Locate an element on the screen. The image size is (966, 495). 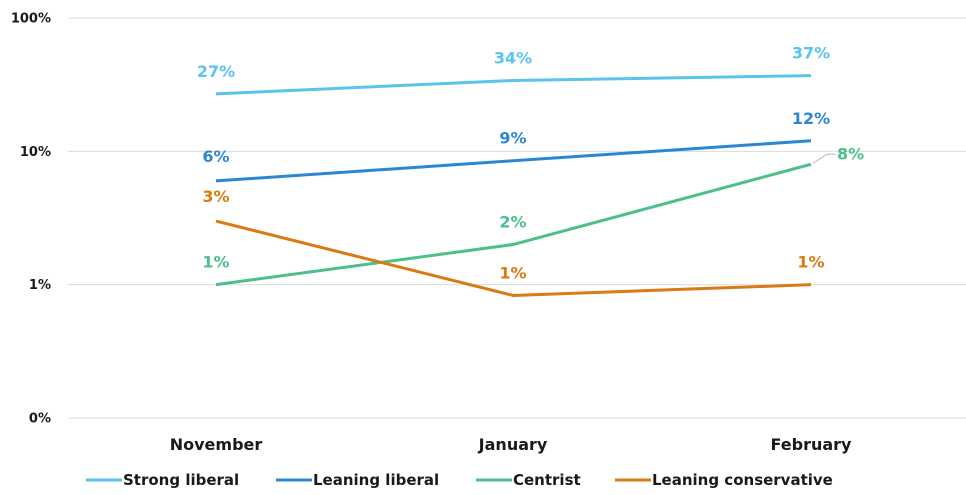
data-label: 12% is located at coordinates (811, 118).